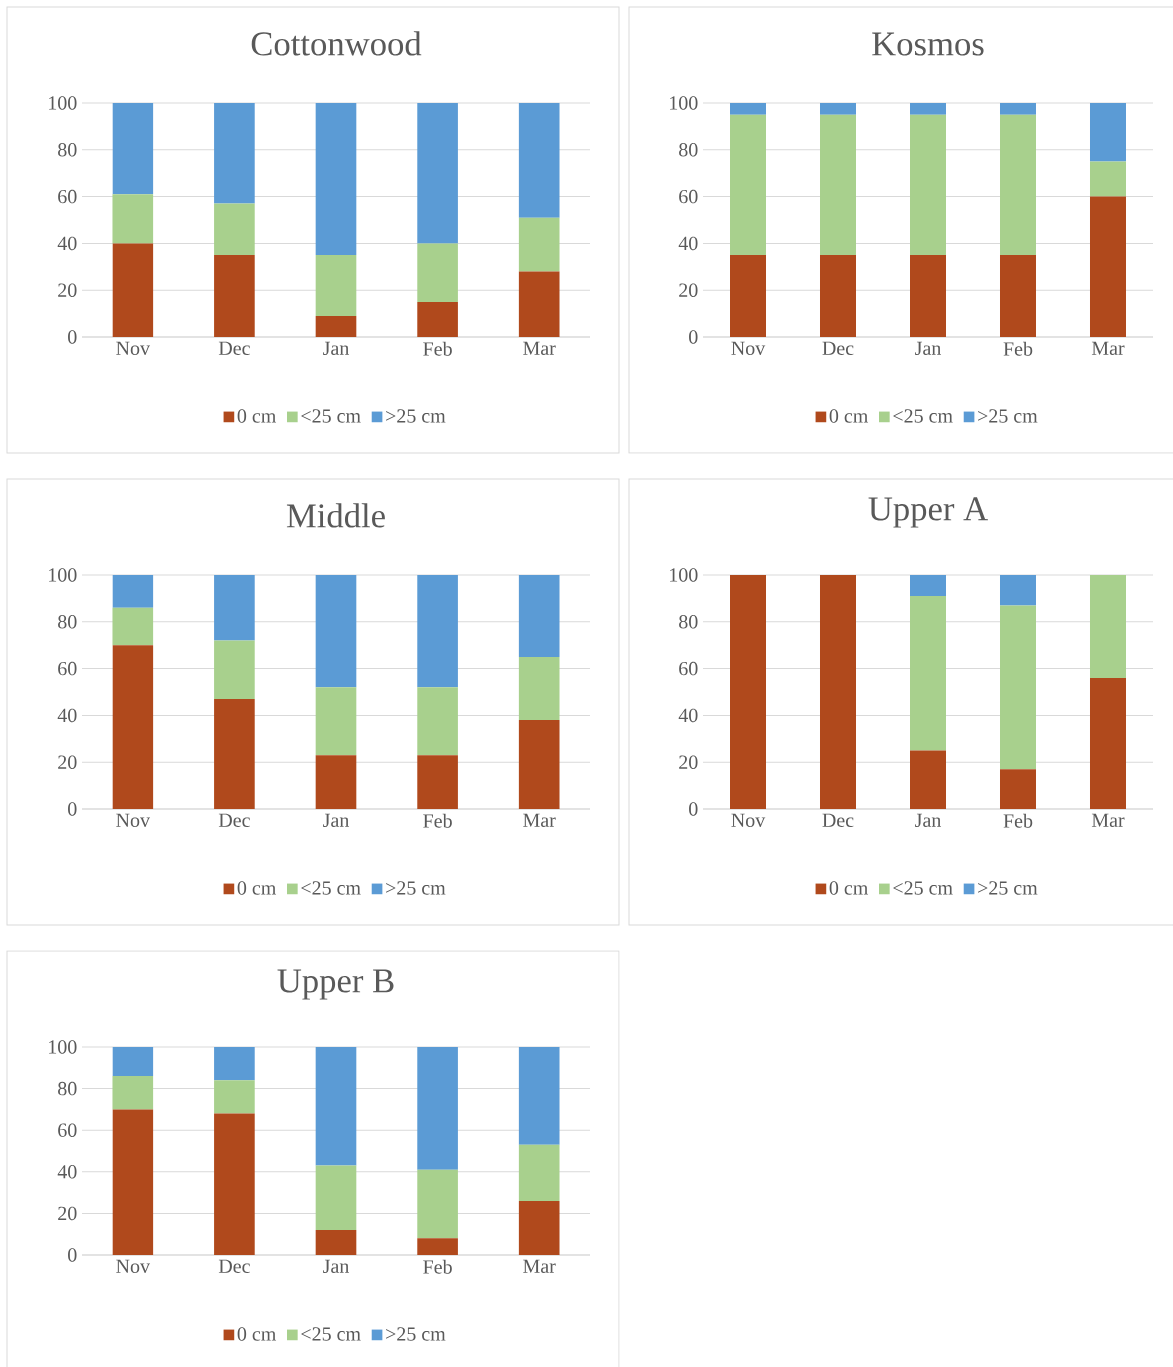  Describe the element at coordinates (335, 515) in the screenshot. I see `chart-title: Middle` at that location.